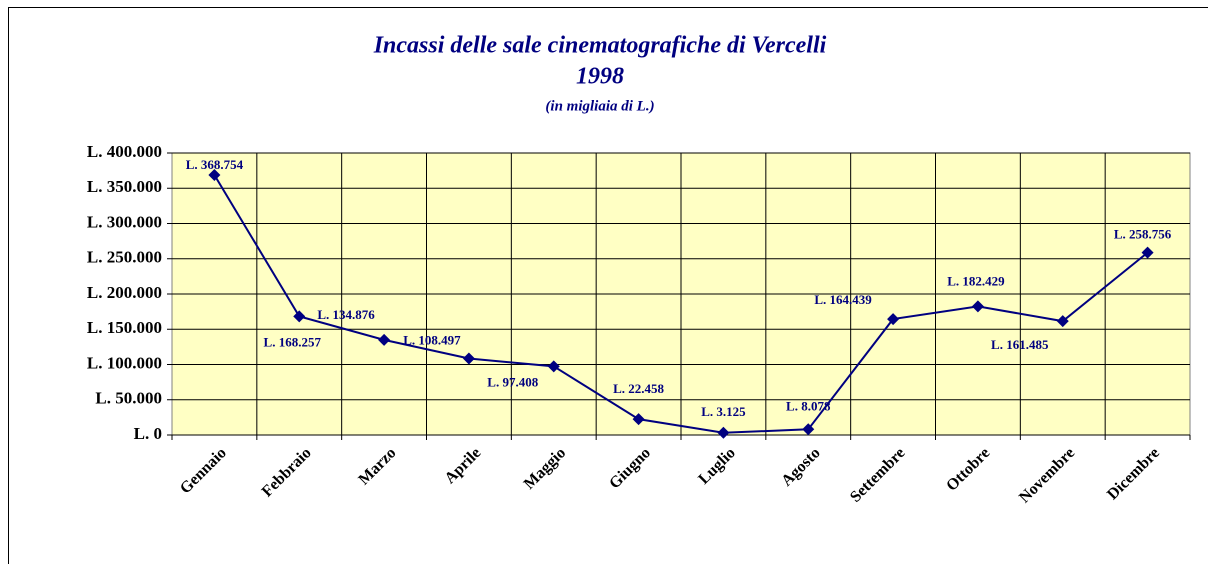  What do you see at coordinates (124, 186) in the screenshot?
I see `y-tick-label: L. 350.000` at bounding box center [124, 186].